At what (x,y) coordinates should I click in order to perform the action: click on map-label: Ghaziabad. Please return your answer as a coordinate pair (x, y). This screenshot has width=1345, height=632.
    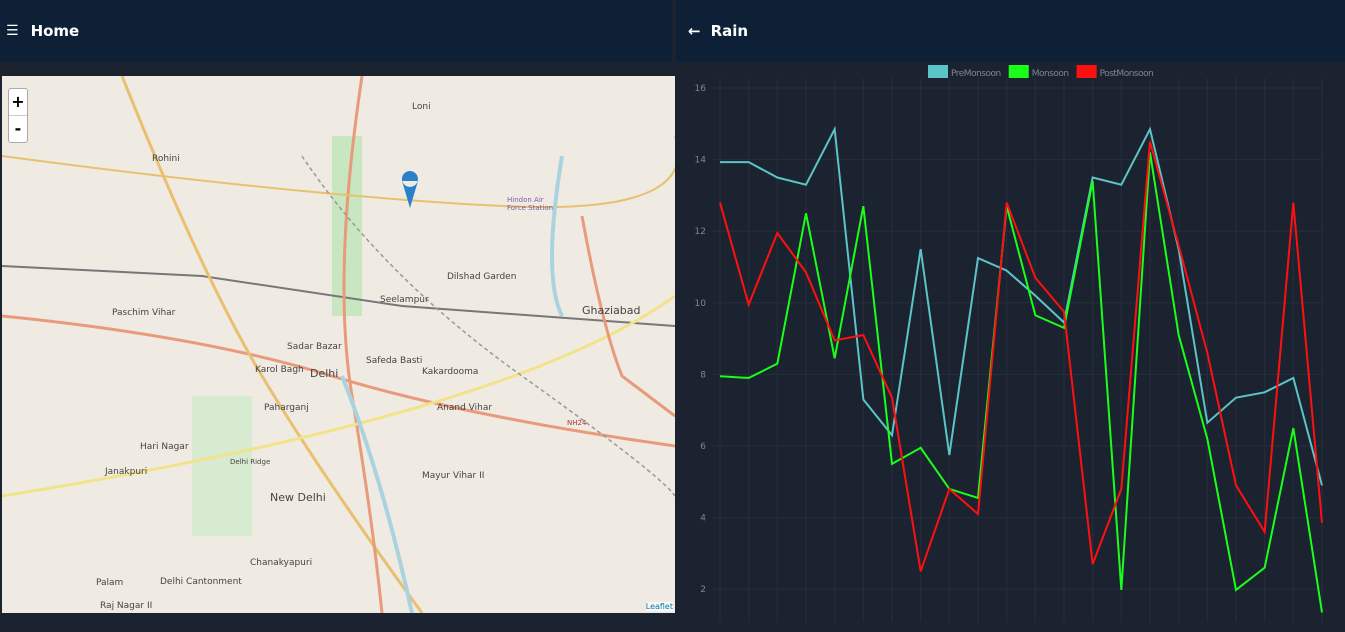
    Looking at the image, I should click on (611, 310).